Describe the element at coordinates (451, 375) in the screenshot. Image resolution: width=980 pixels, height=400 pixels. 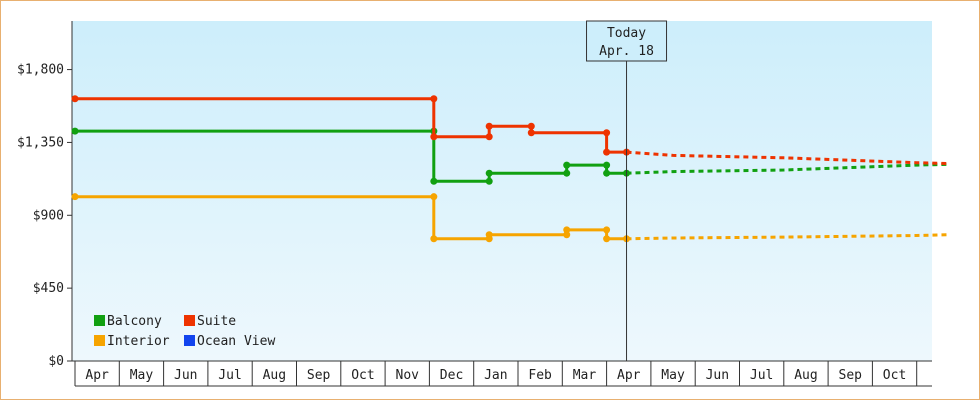
I see `x-tick-label: Dec` at that location.